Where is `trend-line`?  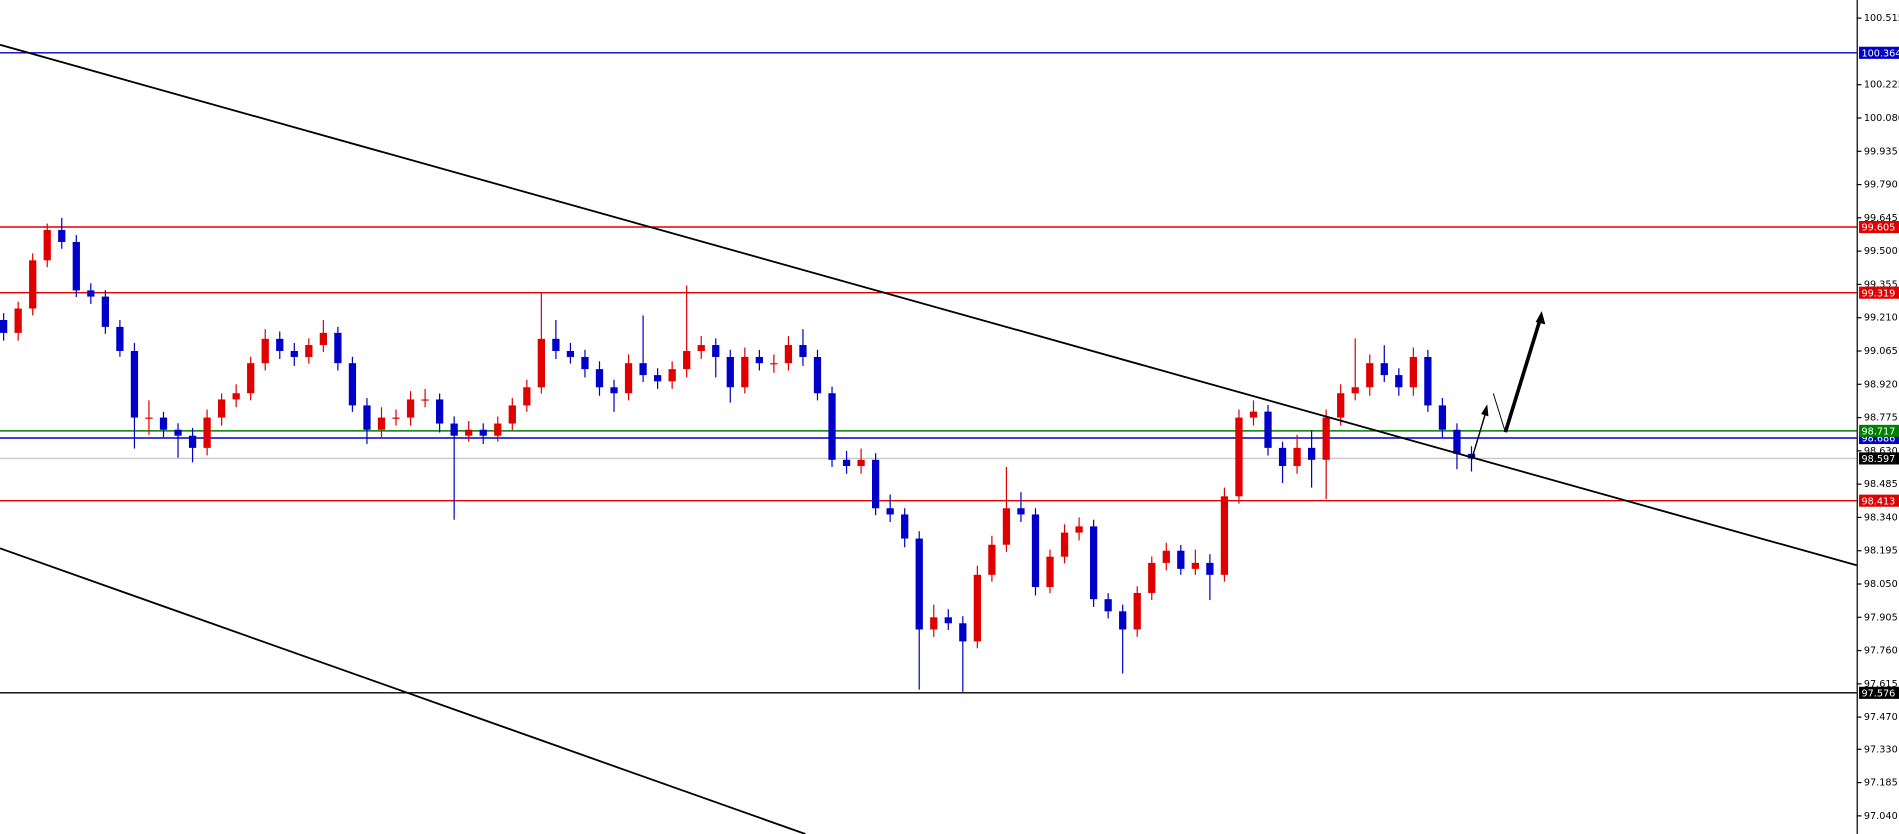 trend-line is located at coordinates (403, 690).